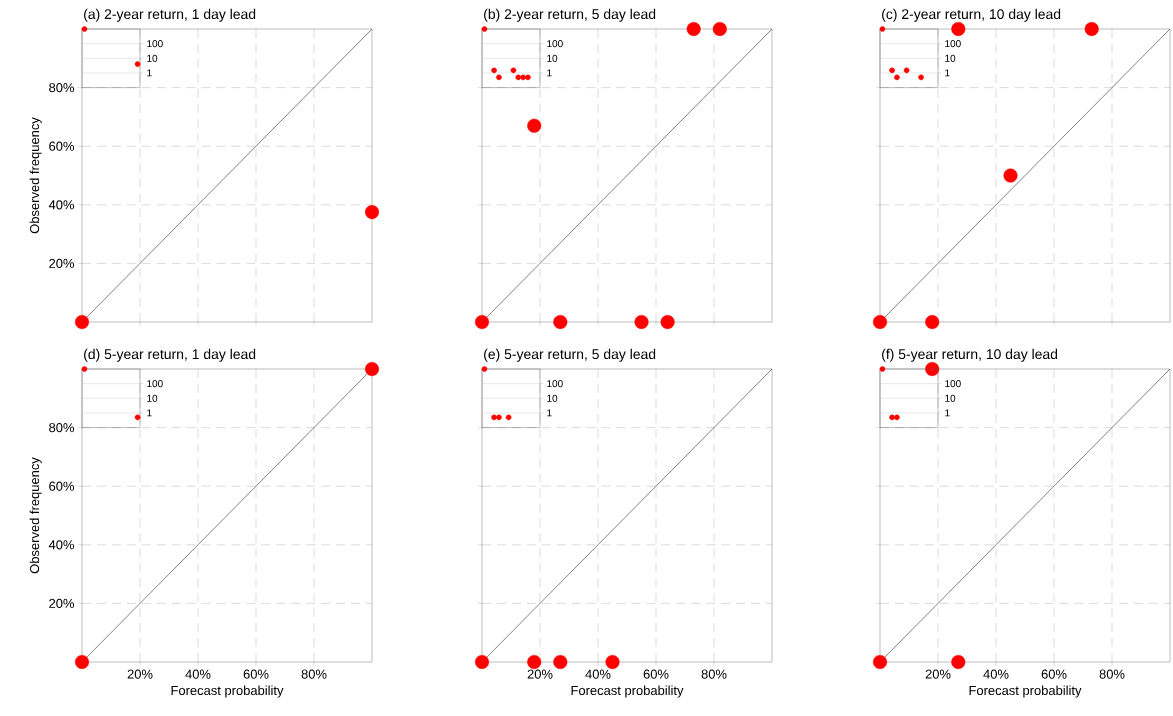 The width and height of the screenshot is (1173, 716). What do you see at coordinates (971, 15) in the screenshot?
I see `chart-title: (c) 2-year return, 10 day lead` at bounding box center [971, 15].